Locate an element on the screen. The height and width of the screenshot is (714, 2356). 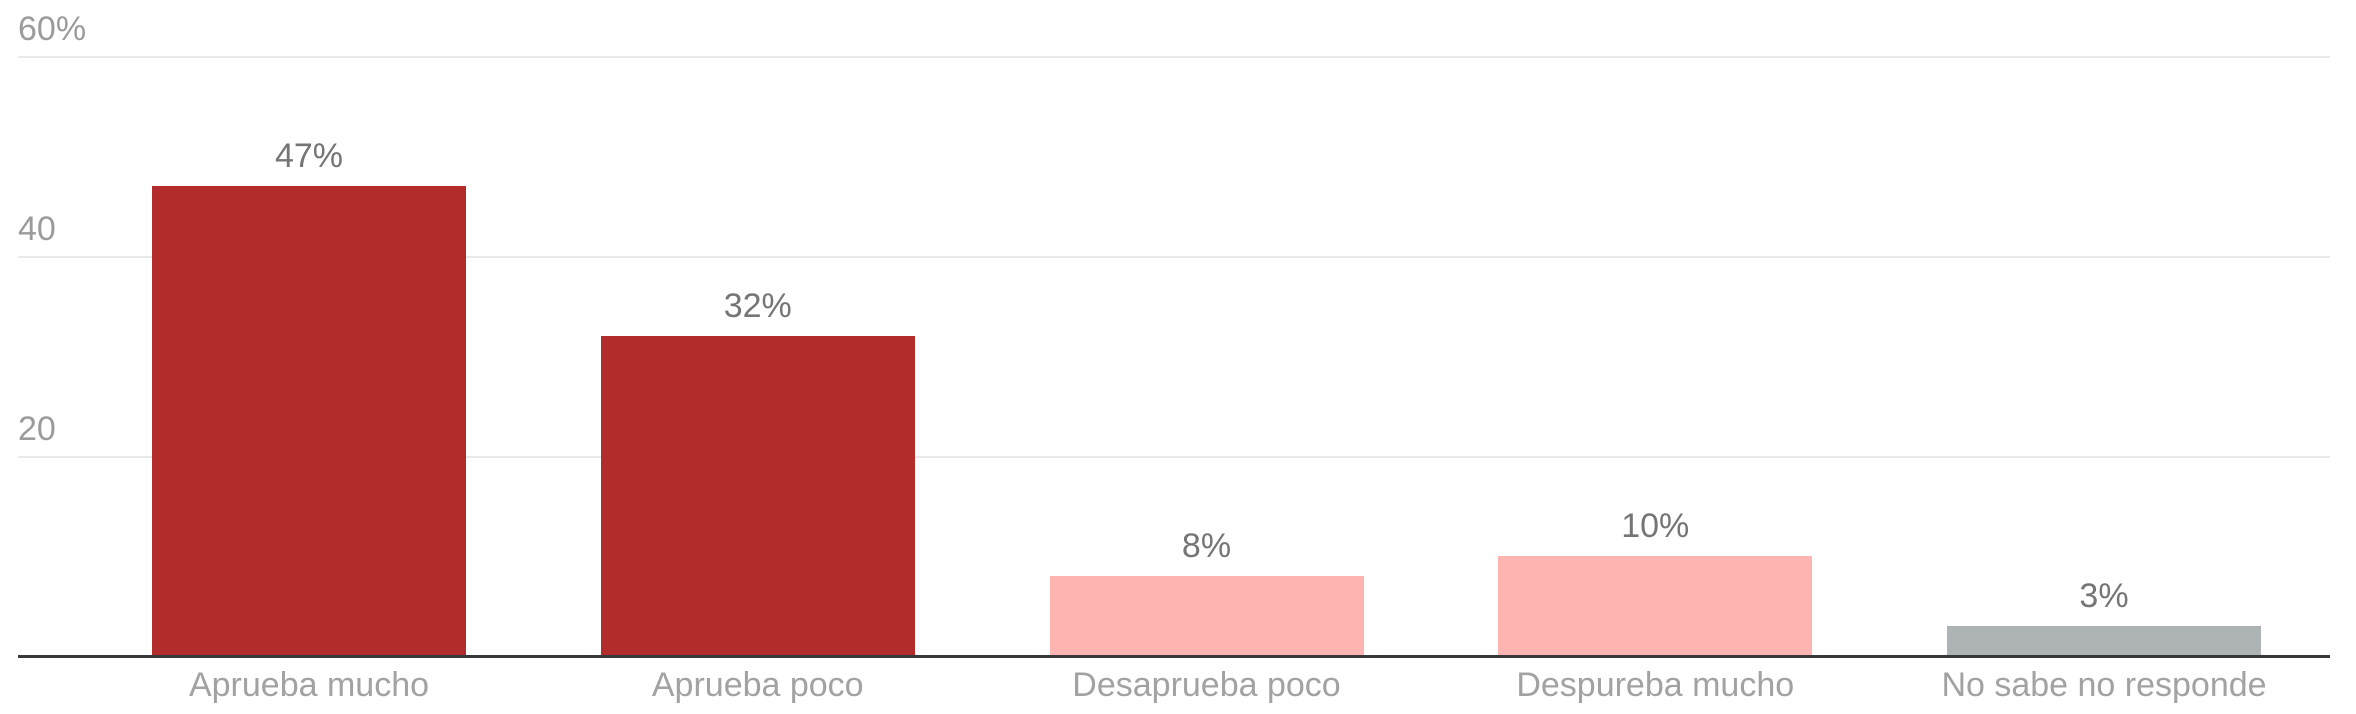
bar-aprueba-poco is located at coordinates (757, 496).